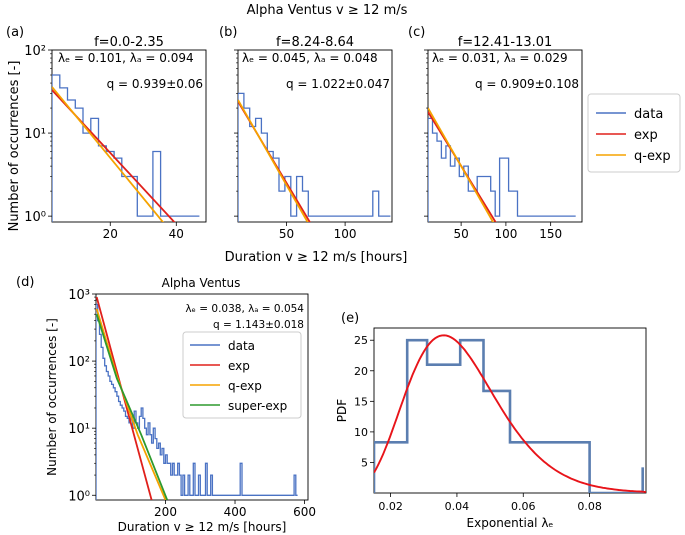  Describe the element at coordinates (155, 84) in the screenshot. I see `annotation-q: q = 0.939±0.06` at that location.